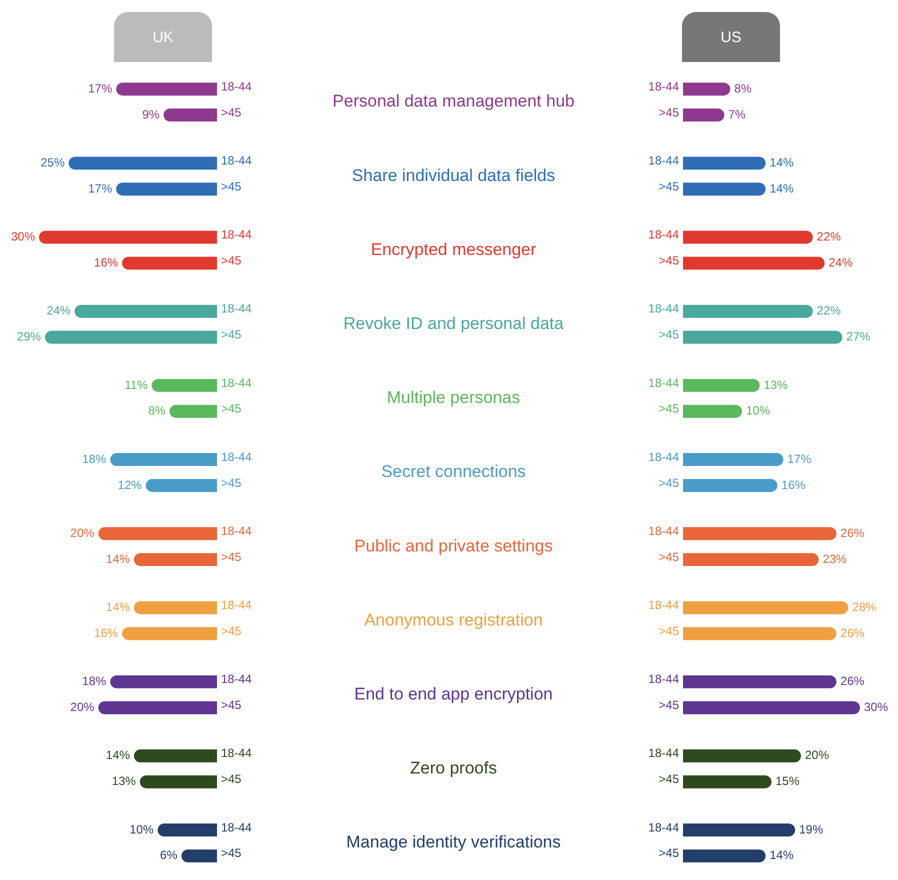  Describe the element at coordinates (453, 546) in the screenshot. I see `y-tick-label: Public and private settings` at that location.